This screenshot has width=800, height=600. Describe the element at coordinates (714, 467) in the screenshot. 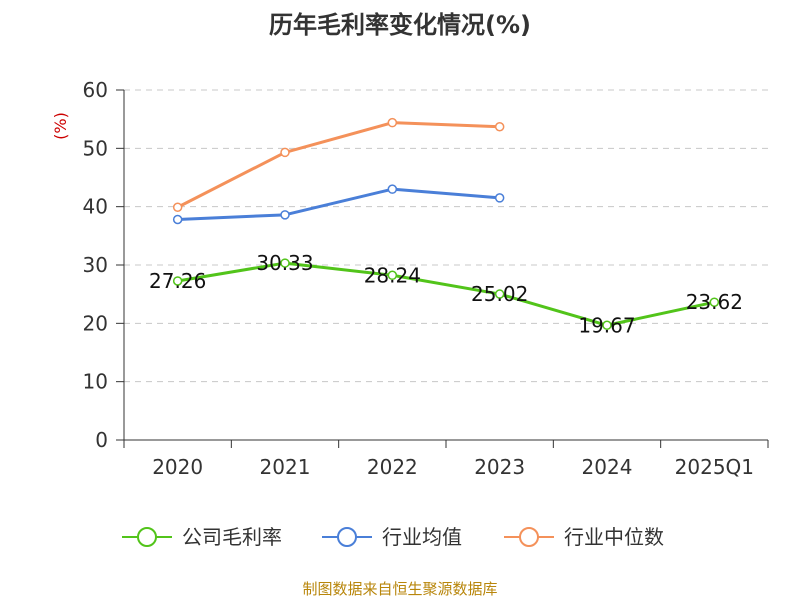

I see `x-tick-label: 2025Q1` at that location.